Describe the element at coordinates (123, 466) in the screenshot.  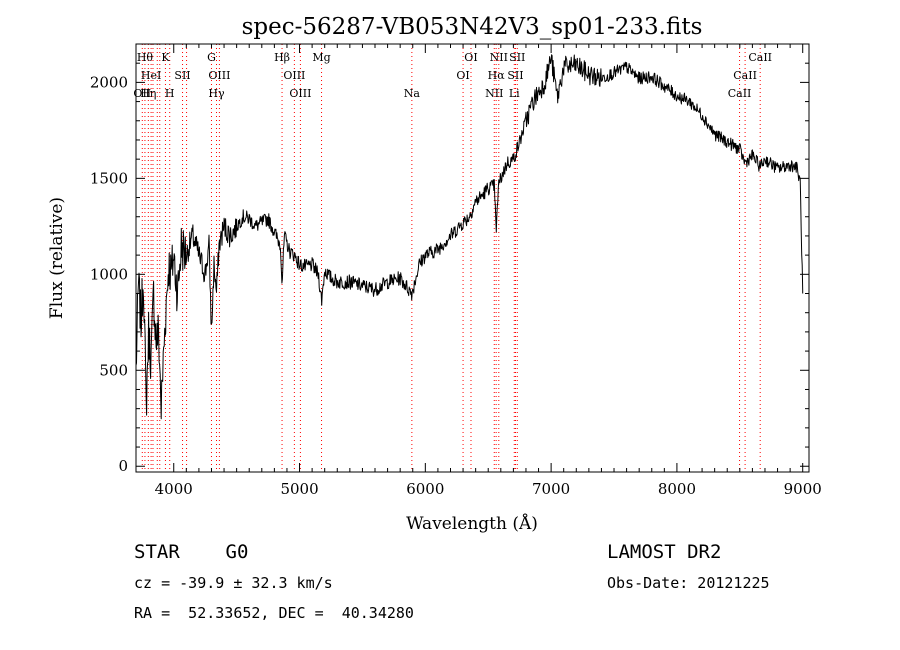
I see `y-tick-label: 0` at that location.